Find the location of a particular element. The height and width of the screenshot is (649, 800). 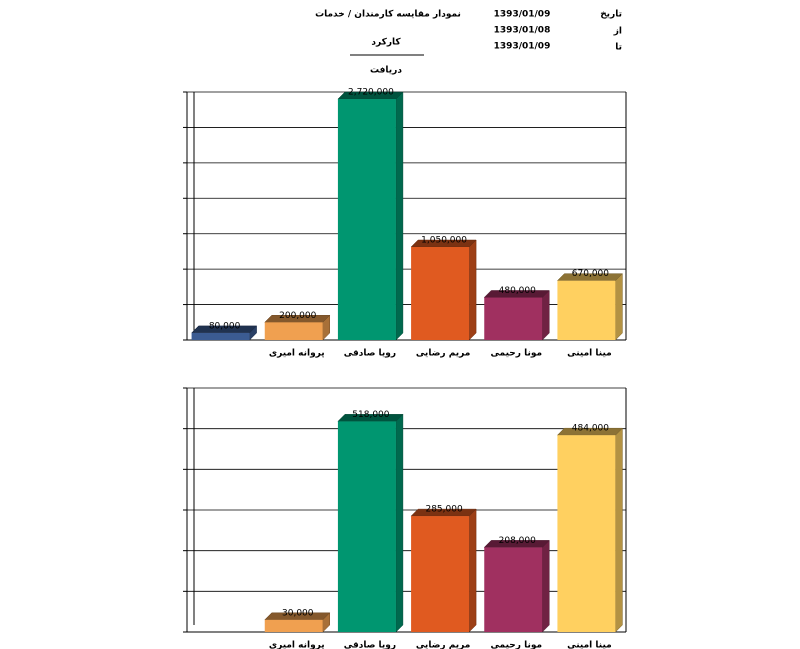

measure: کارکرد is located at coordinates (386, 43).